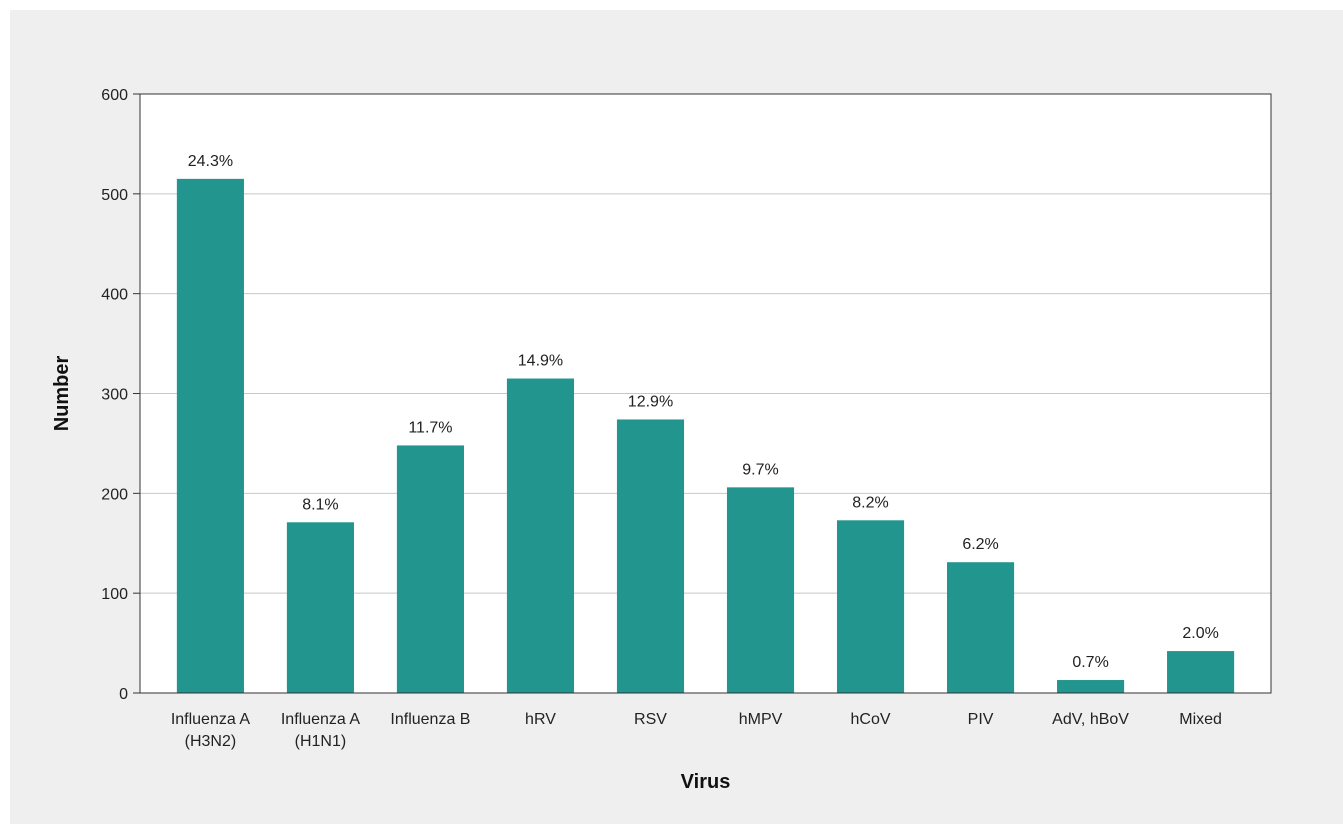 Image resolution: width=1343 pixels, height=824 pixels. Describe the element at coordinates (870, 502) in the screenshot. I see `bar-data-label: 8.2%` at that location.